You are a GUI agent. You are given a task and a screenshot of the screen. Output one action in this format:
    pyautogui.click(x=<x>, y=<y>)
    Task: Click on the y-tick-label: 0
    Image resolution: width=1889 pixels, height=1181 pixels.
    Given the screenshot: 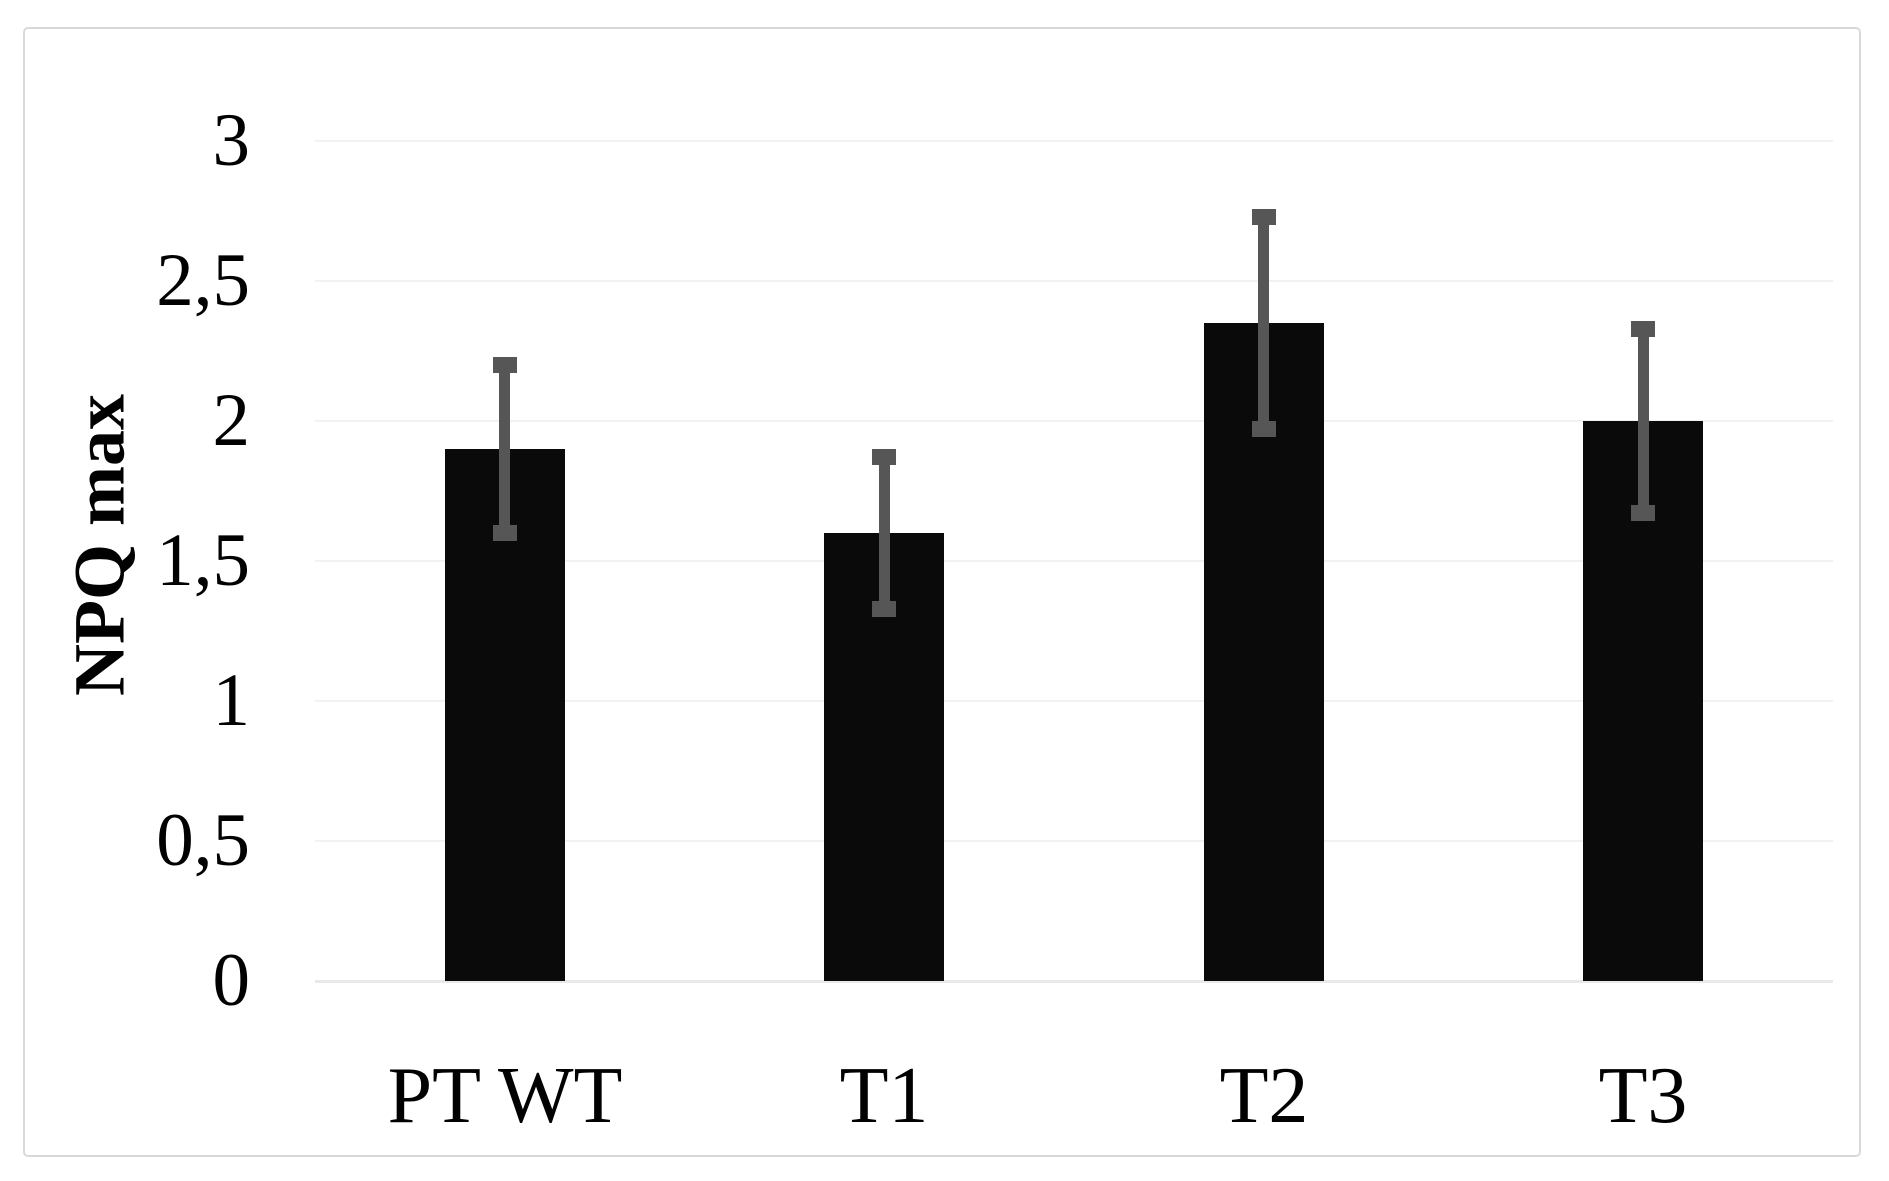 What is the action you would take?
    pyautogui.click(x=231, y=980)
    